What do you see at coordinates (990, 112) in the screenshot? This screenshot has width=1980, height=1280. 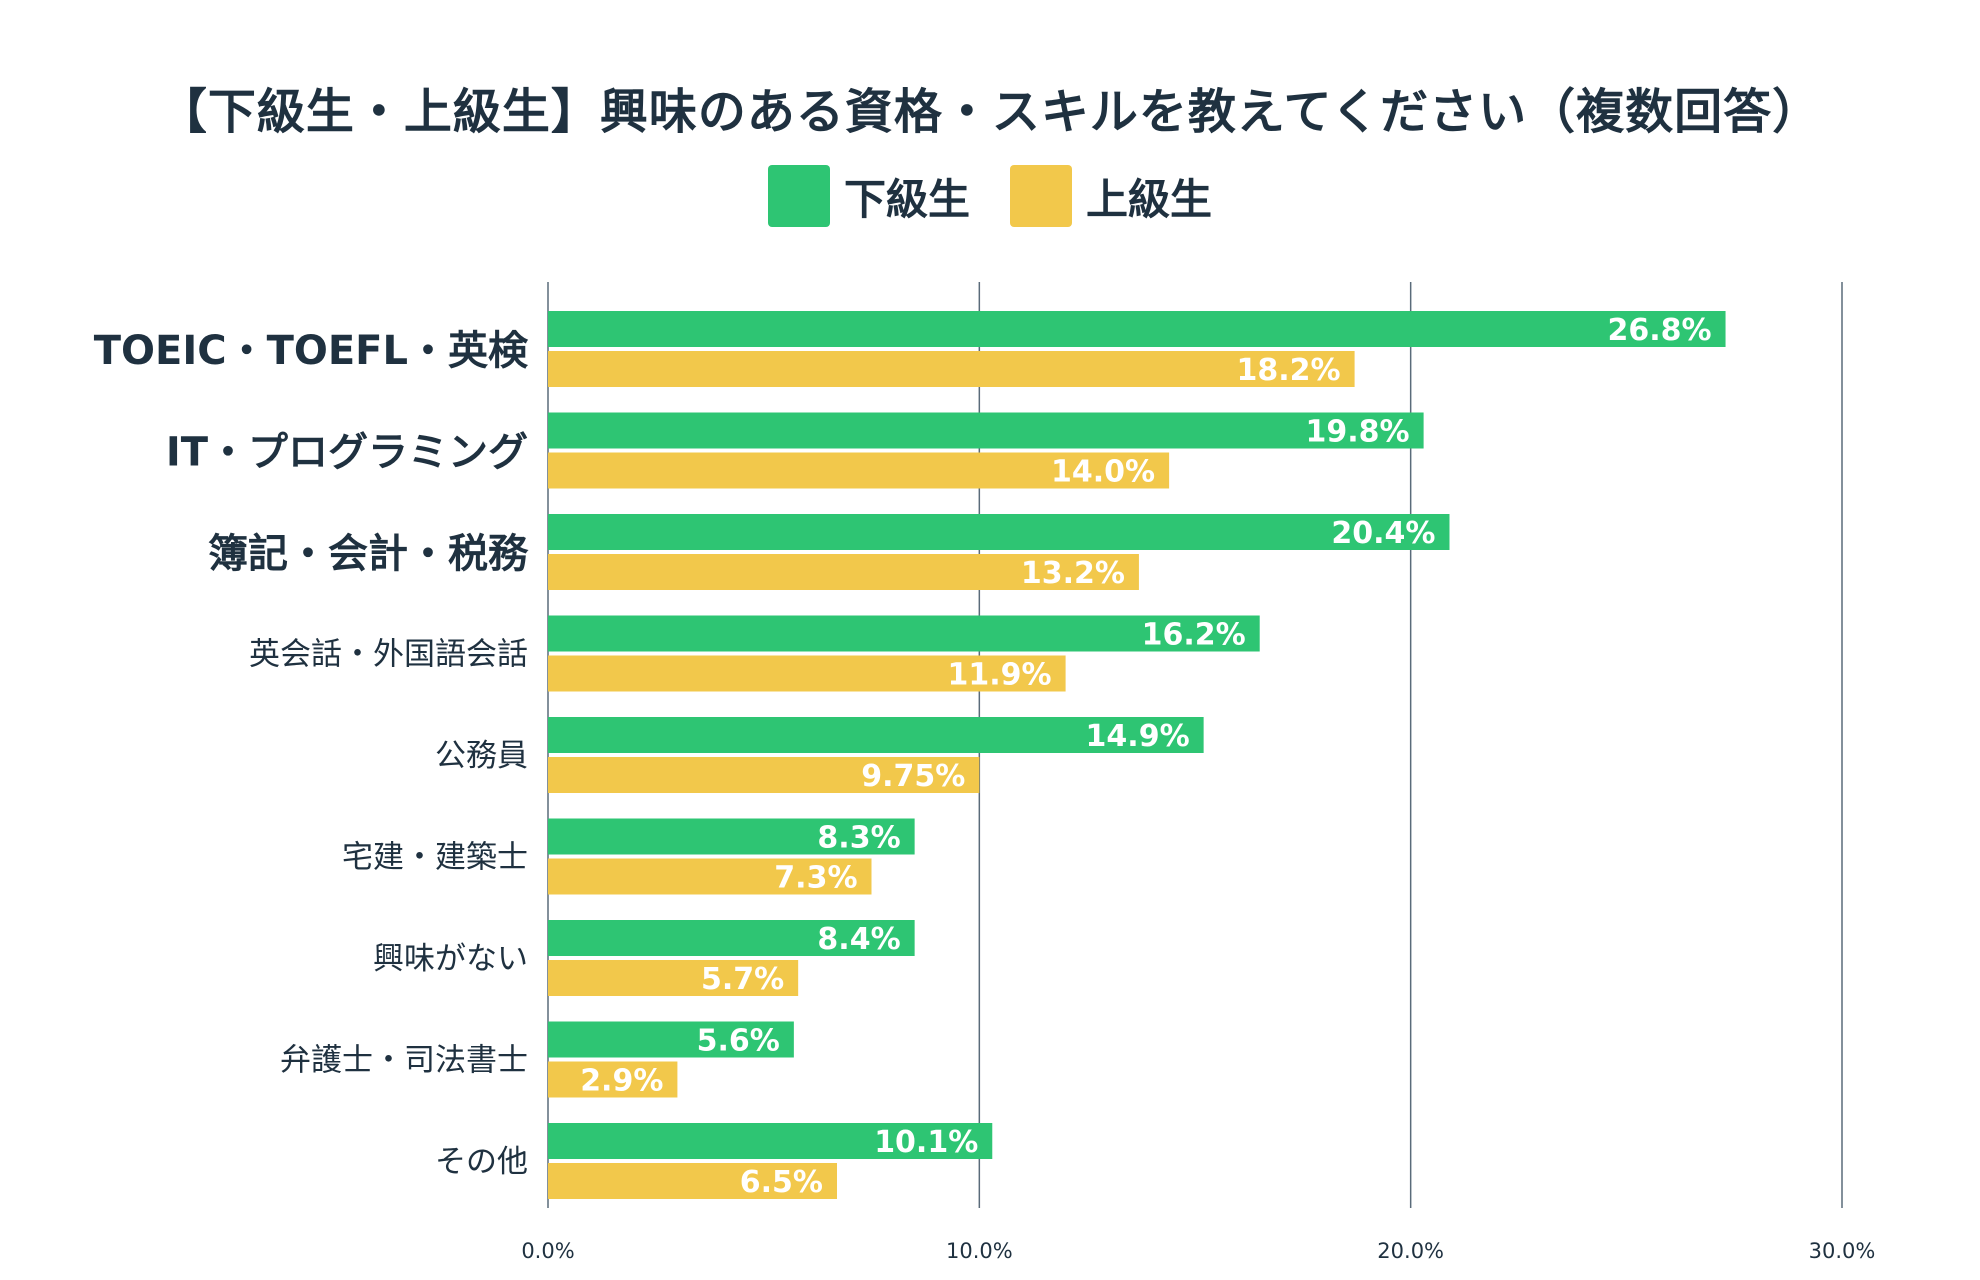 I see `chart-title: 【下級生・上級生】興味のある資格・スキルを教えてください（複数回答）` at bounding box center [990, 112].